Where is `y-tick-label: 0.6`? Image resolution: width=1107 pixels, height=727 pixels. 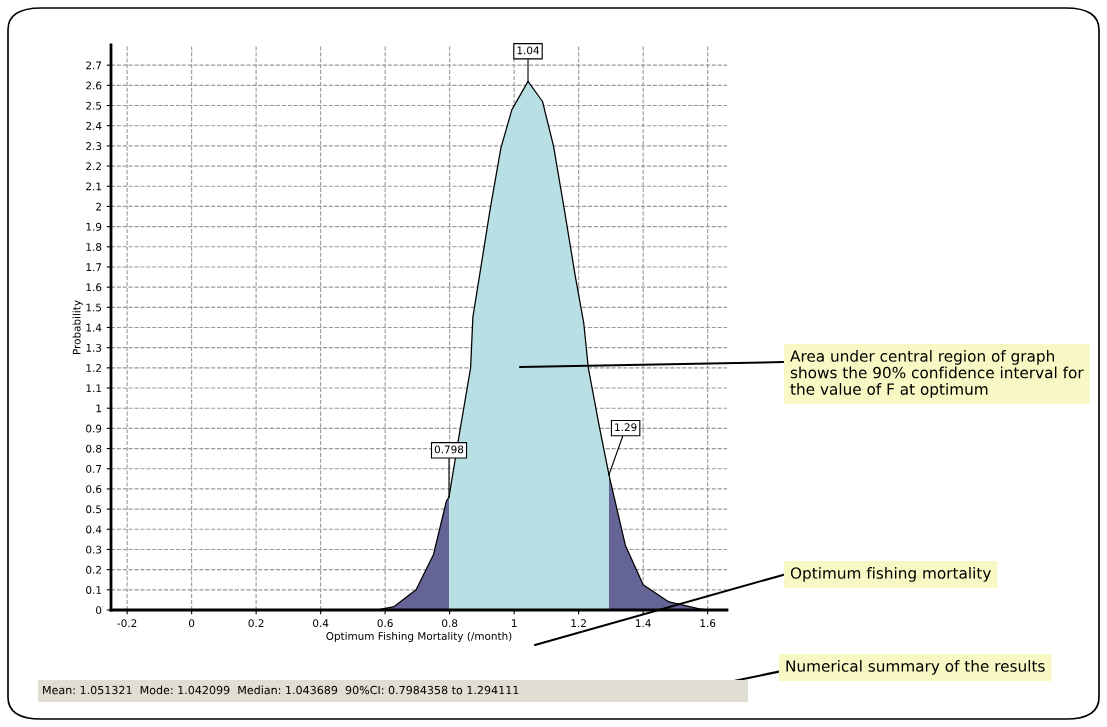 y-tick-label: 0.6 is located at coordinates (94, 489).